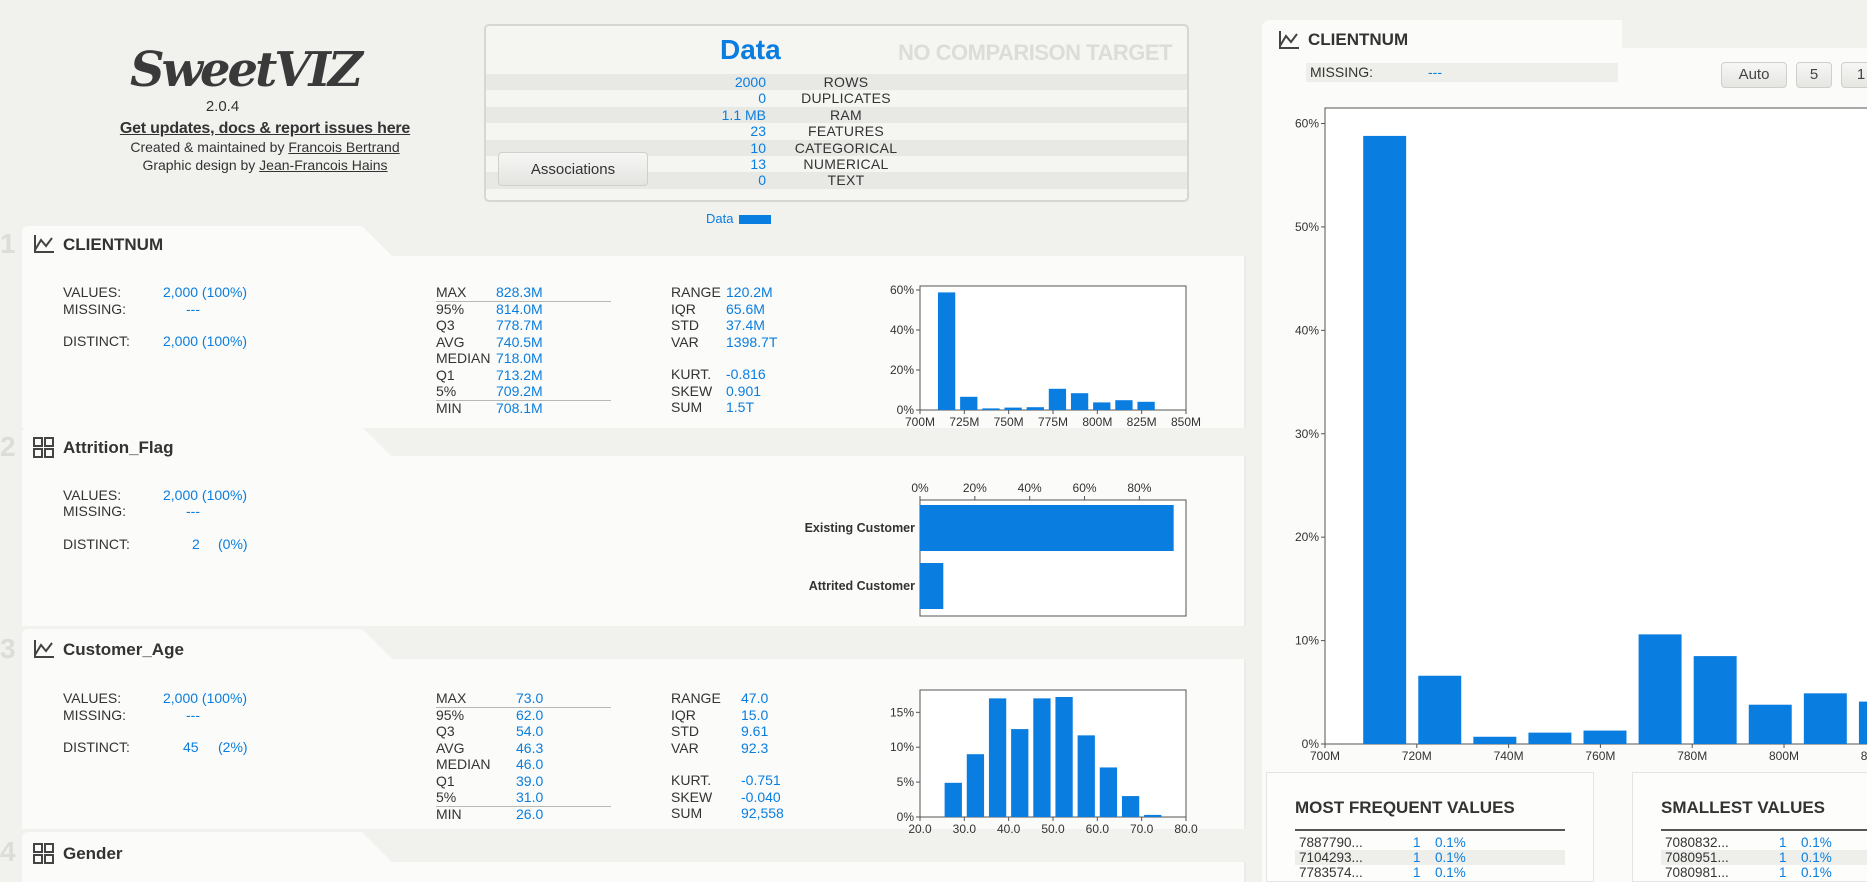 The height and width of the screenshot is (882, 1867). I want to click on stat-label: AVG, so click(450, 747).